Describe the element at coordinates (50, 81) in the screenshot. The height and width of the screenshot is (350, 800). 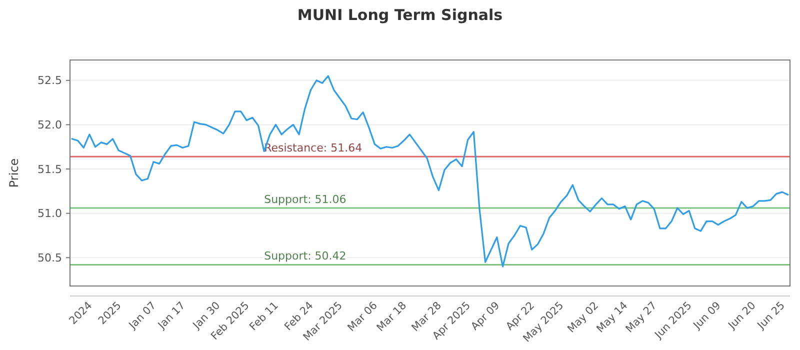
I see `y-tick-label: 52.5` at that location.